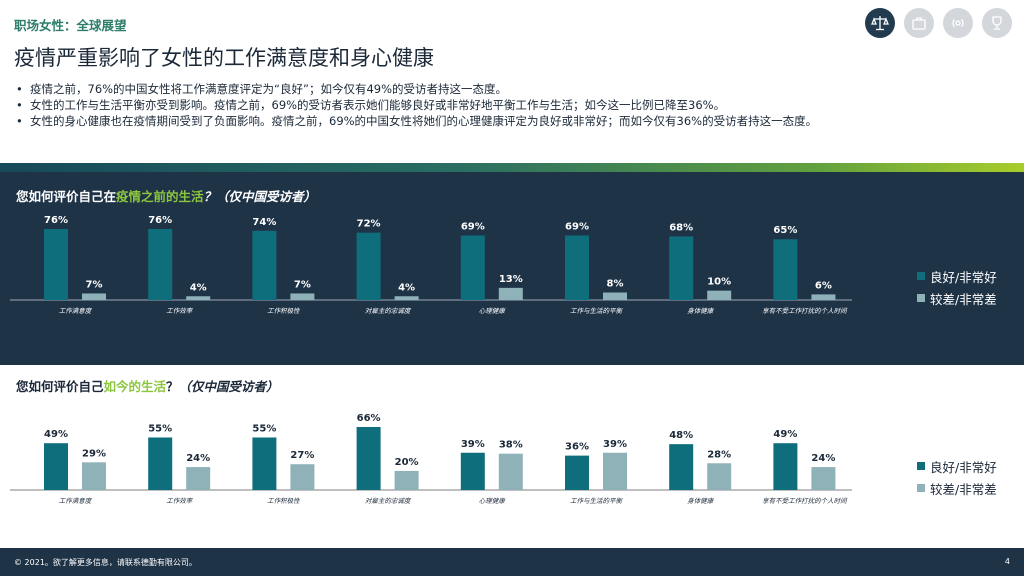 This screenshot has width=1024, height=576. Describe the element at coordinates (511, 445) in the screenshot. I see `data-label: 38%` at that location.